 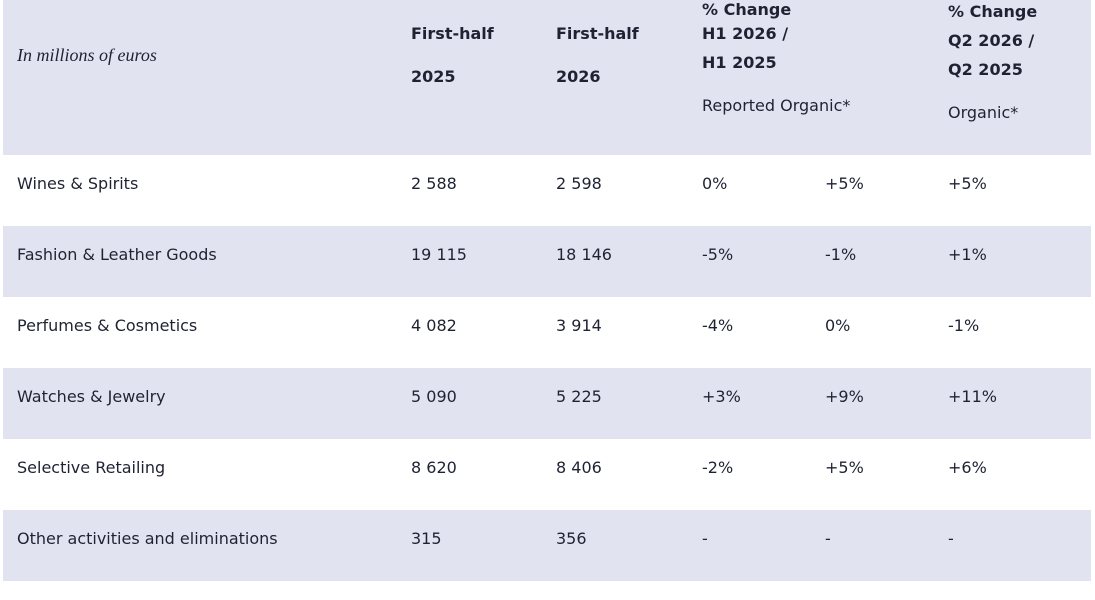 What do you see at coordinates (972, 396) in the screenshot?
I see `table-cell: +11%` at bounding box center [972, 396].